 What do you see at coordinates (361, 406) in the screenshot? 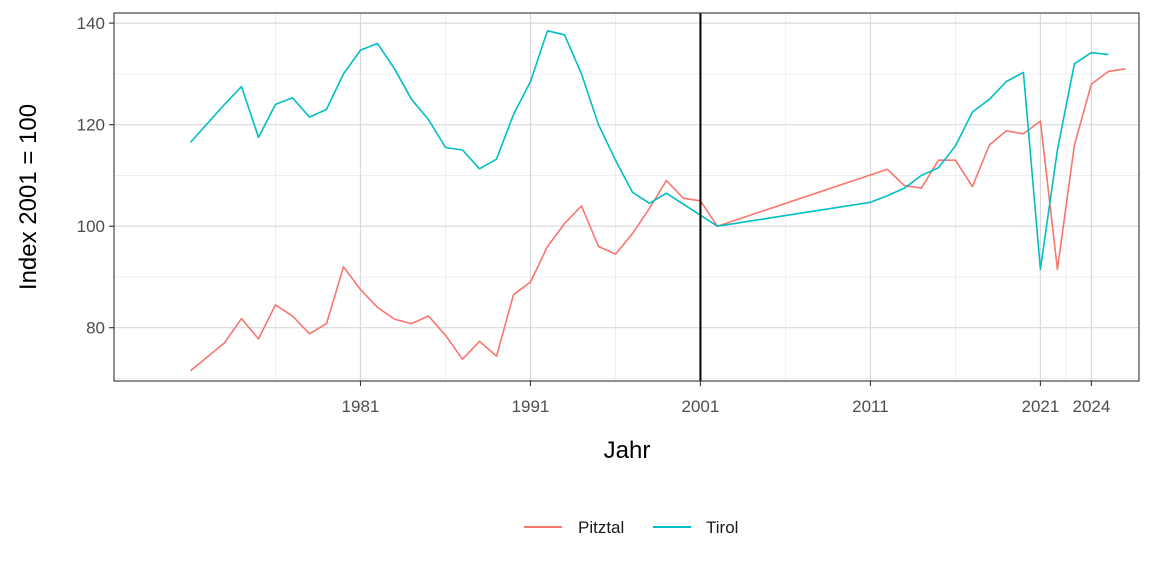
I see `x-tick-label: 1981` at bounding box center [361, 406].